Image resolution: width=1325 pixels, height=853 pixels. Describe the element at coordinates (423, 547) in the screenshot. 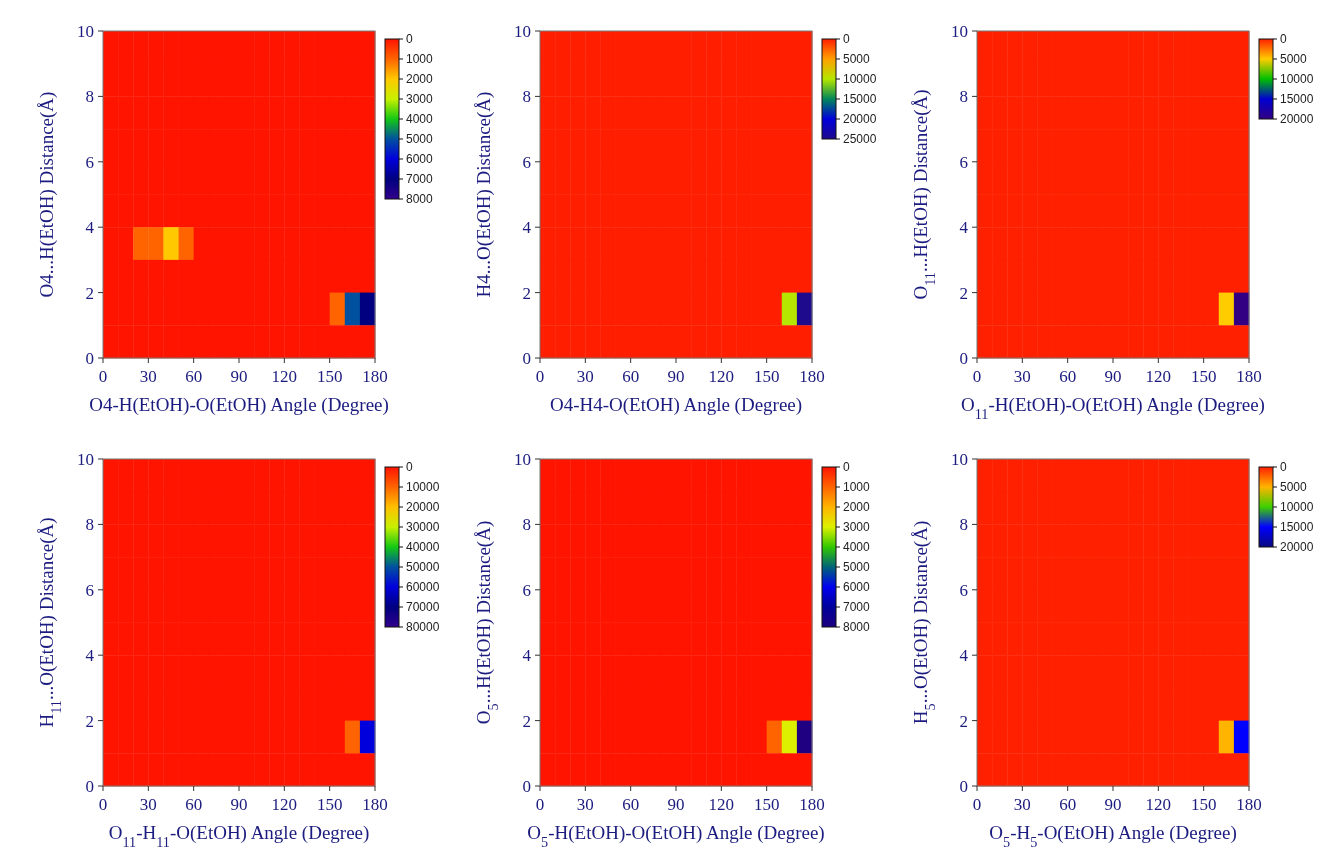

I see `color-bar-label: 40000` at that location.